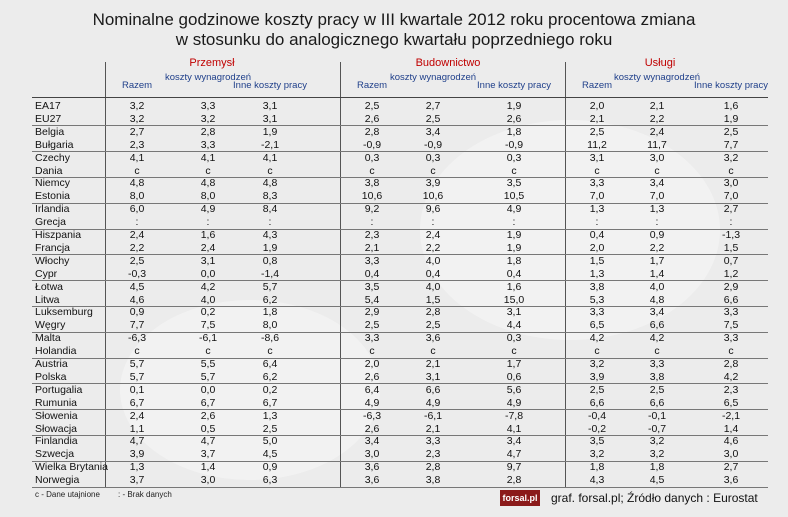 The height and width of the screenshot is (517, 788). I want to click on country-label: Słowacja, so click(56, 428).